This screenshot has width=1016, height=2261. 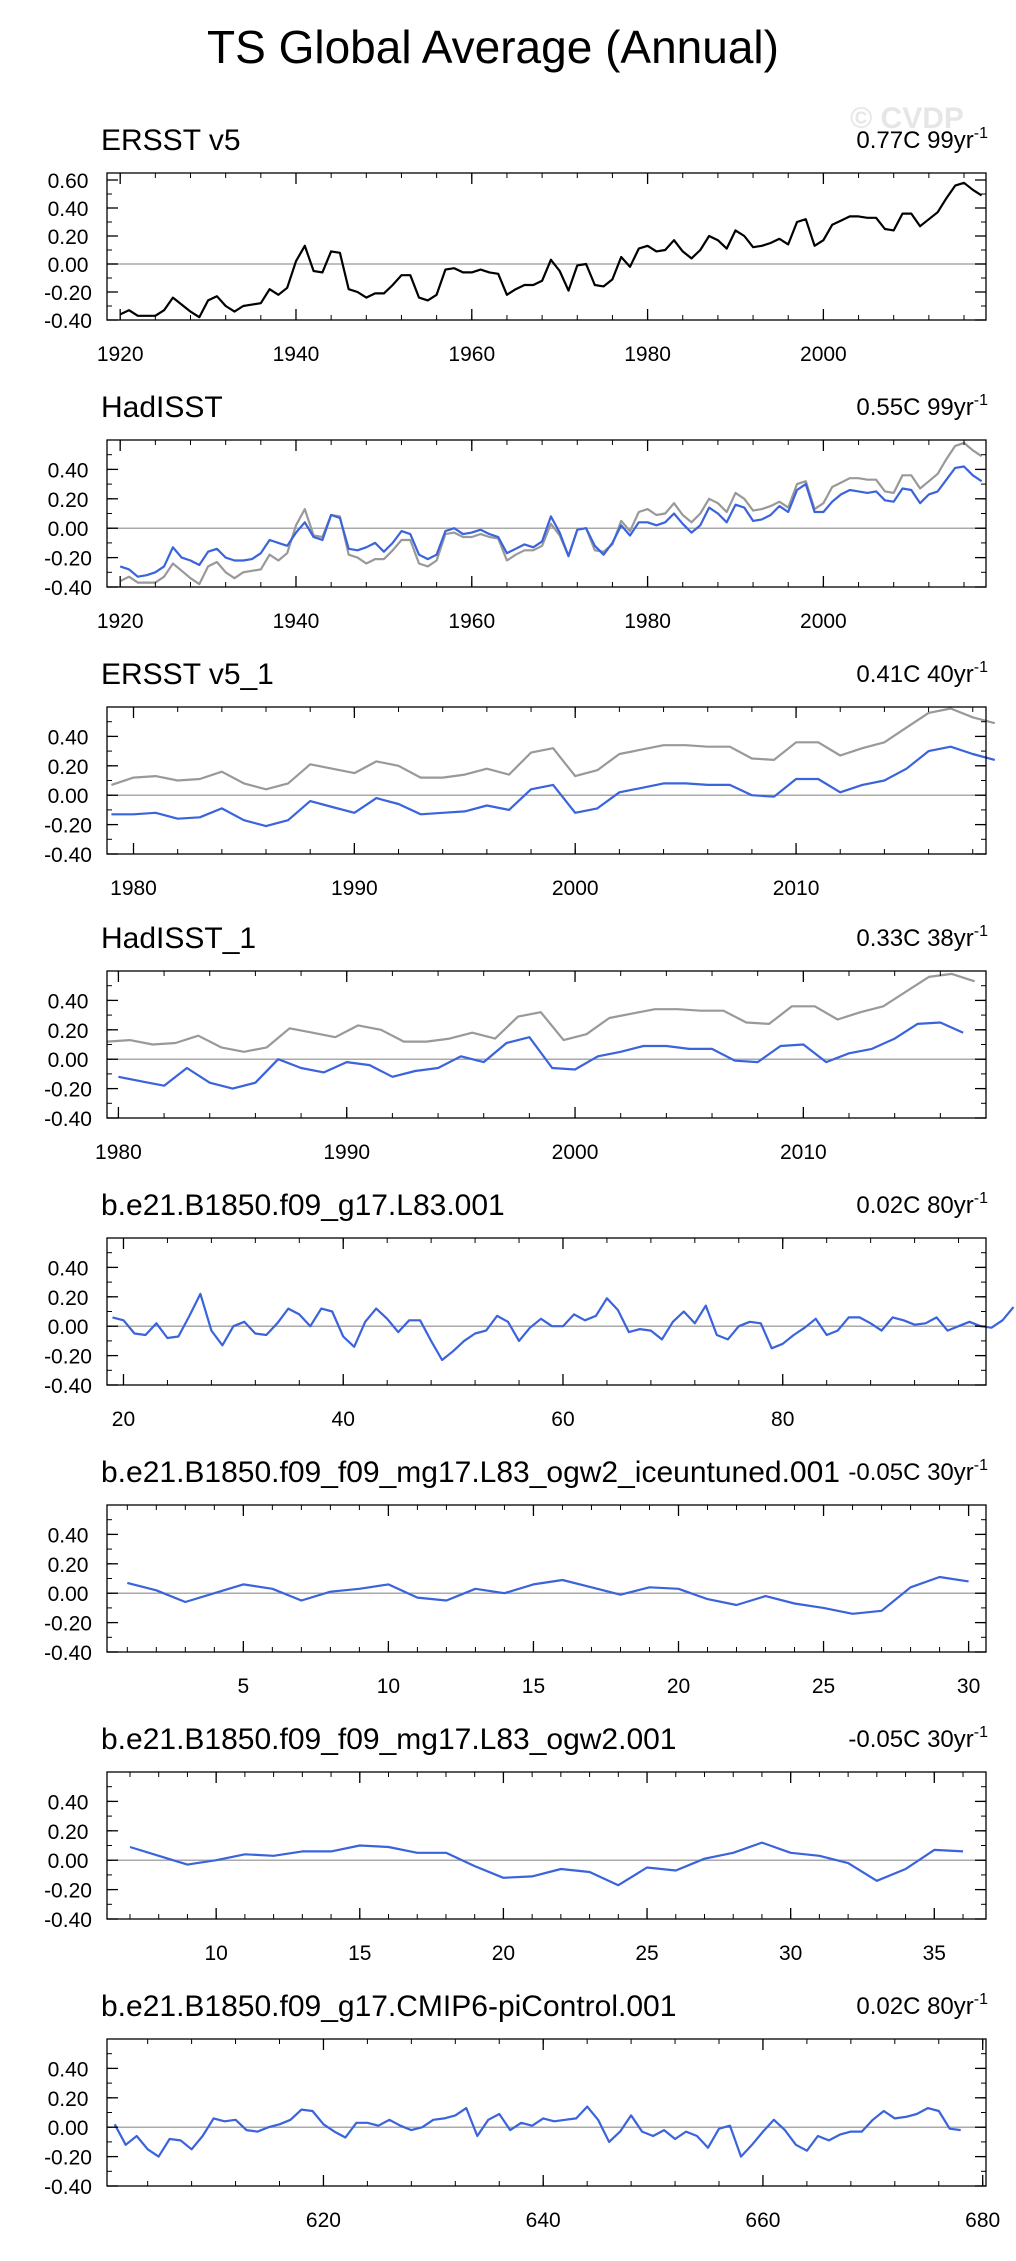 What do you see at coordinates (914, 140) in the screenshot?
I see `trend-value: 0.77C 99yr` at bounding box center [914, 140].